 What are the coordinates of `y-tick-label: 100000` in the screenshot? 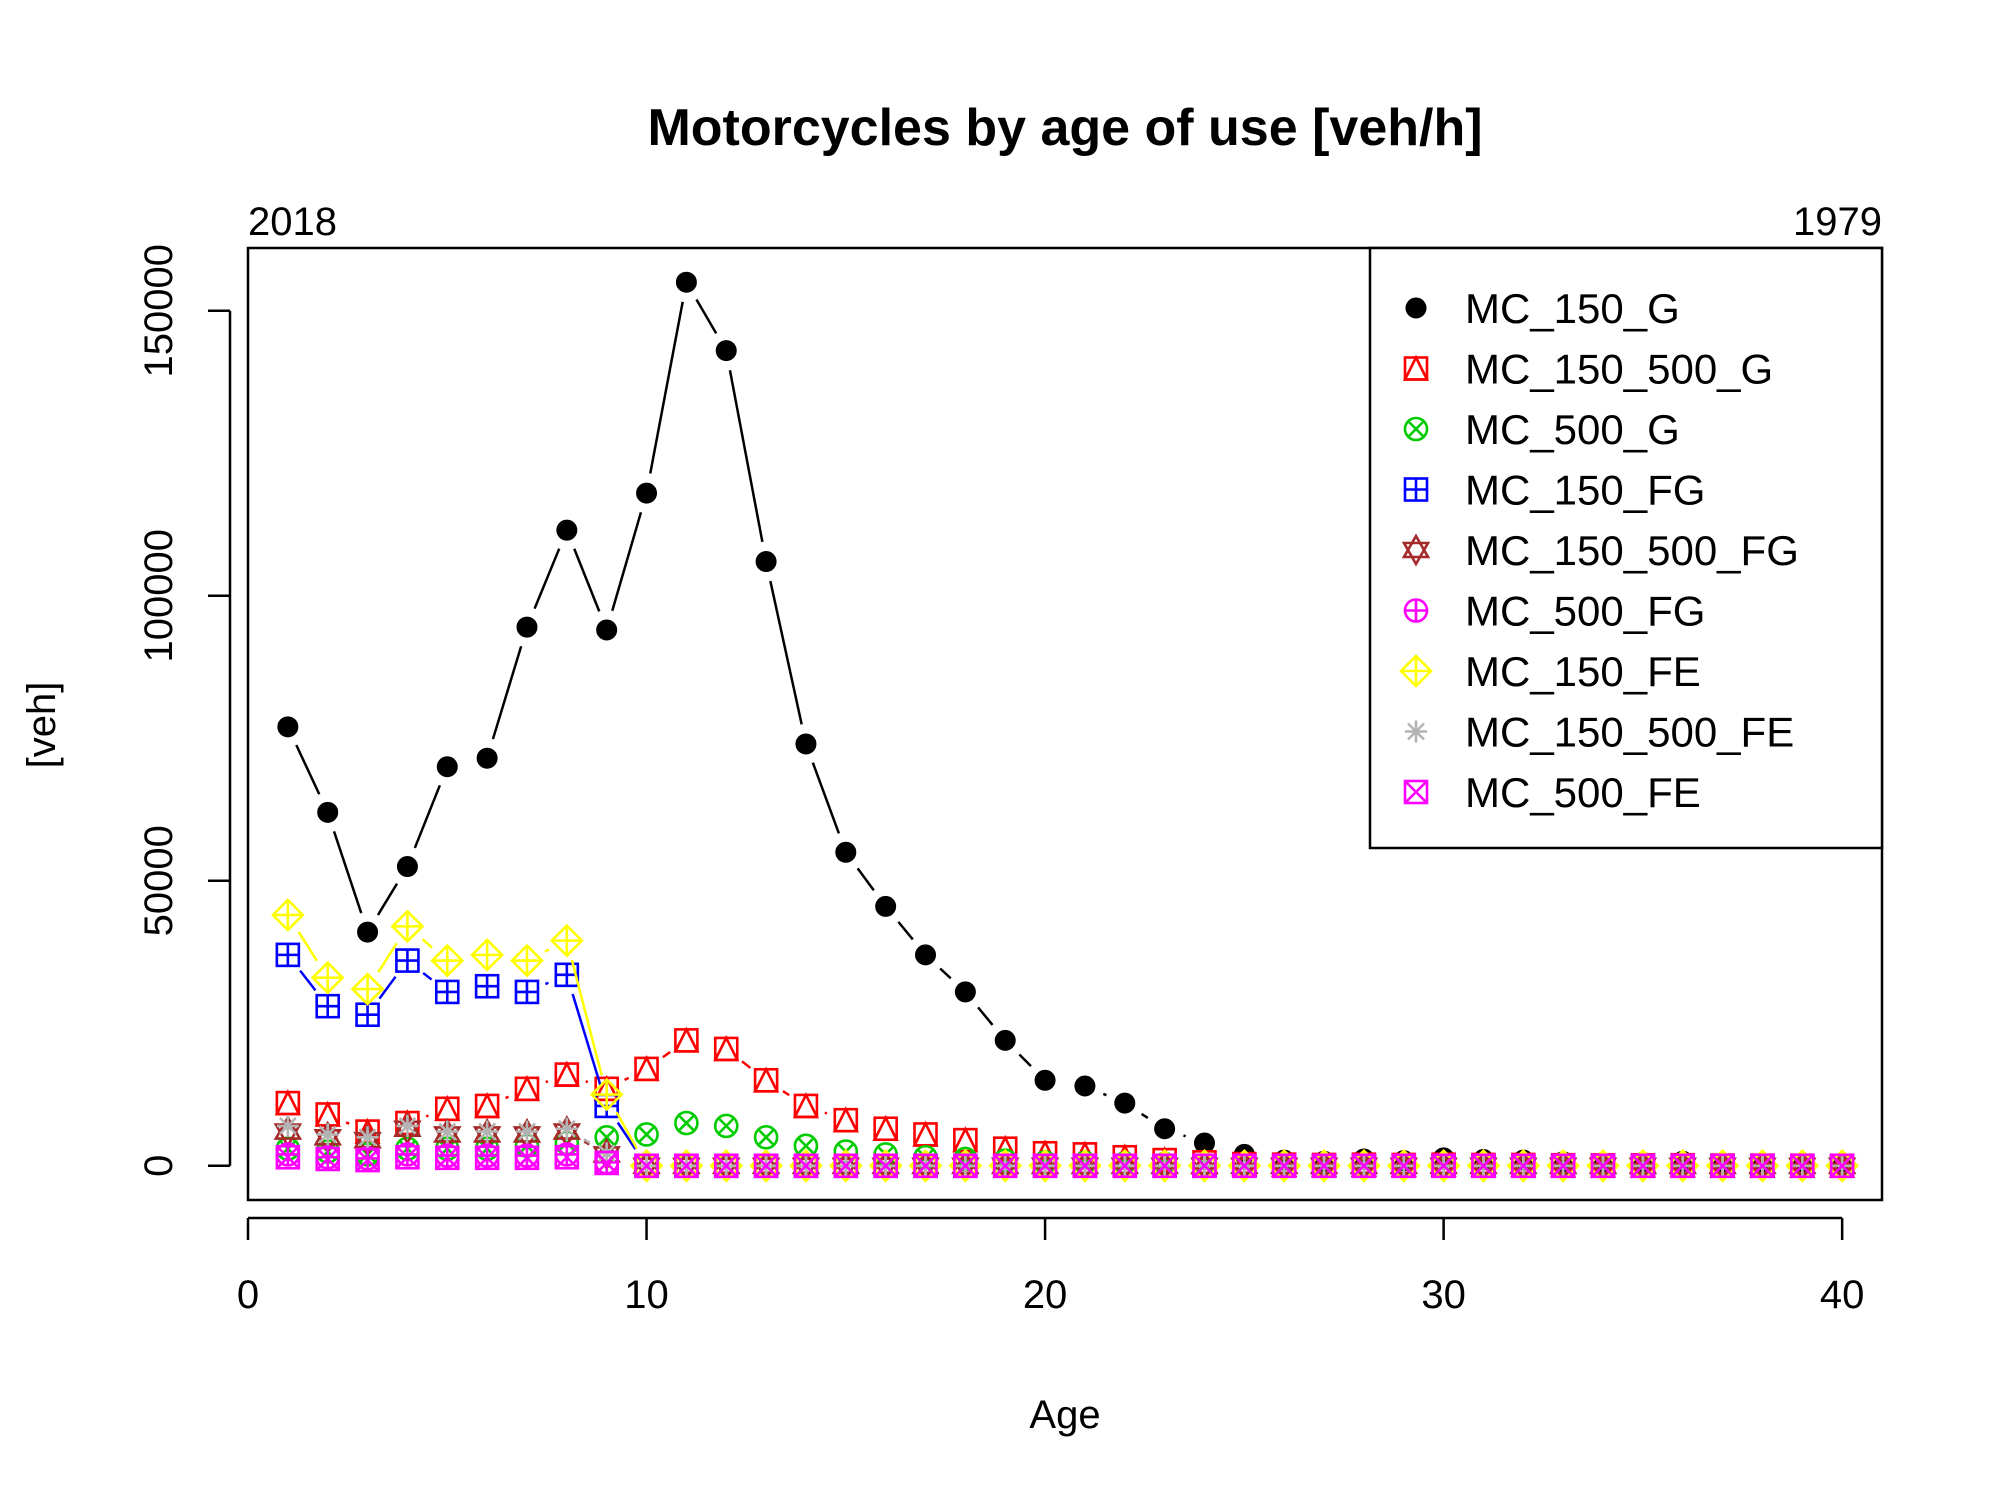 It's located at (159, 595).